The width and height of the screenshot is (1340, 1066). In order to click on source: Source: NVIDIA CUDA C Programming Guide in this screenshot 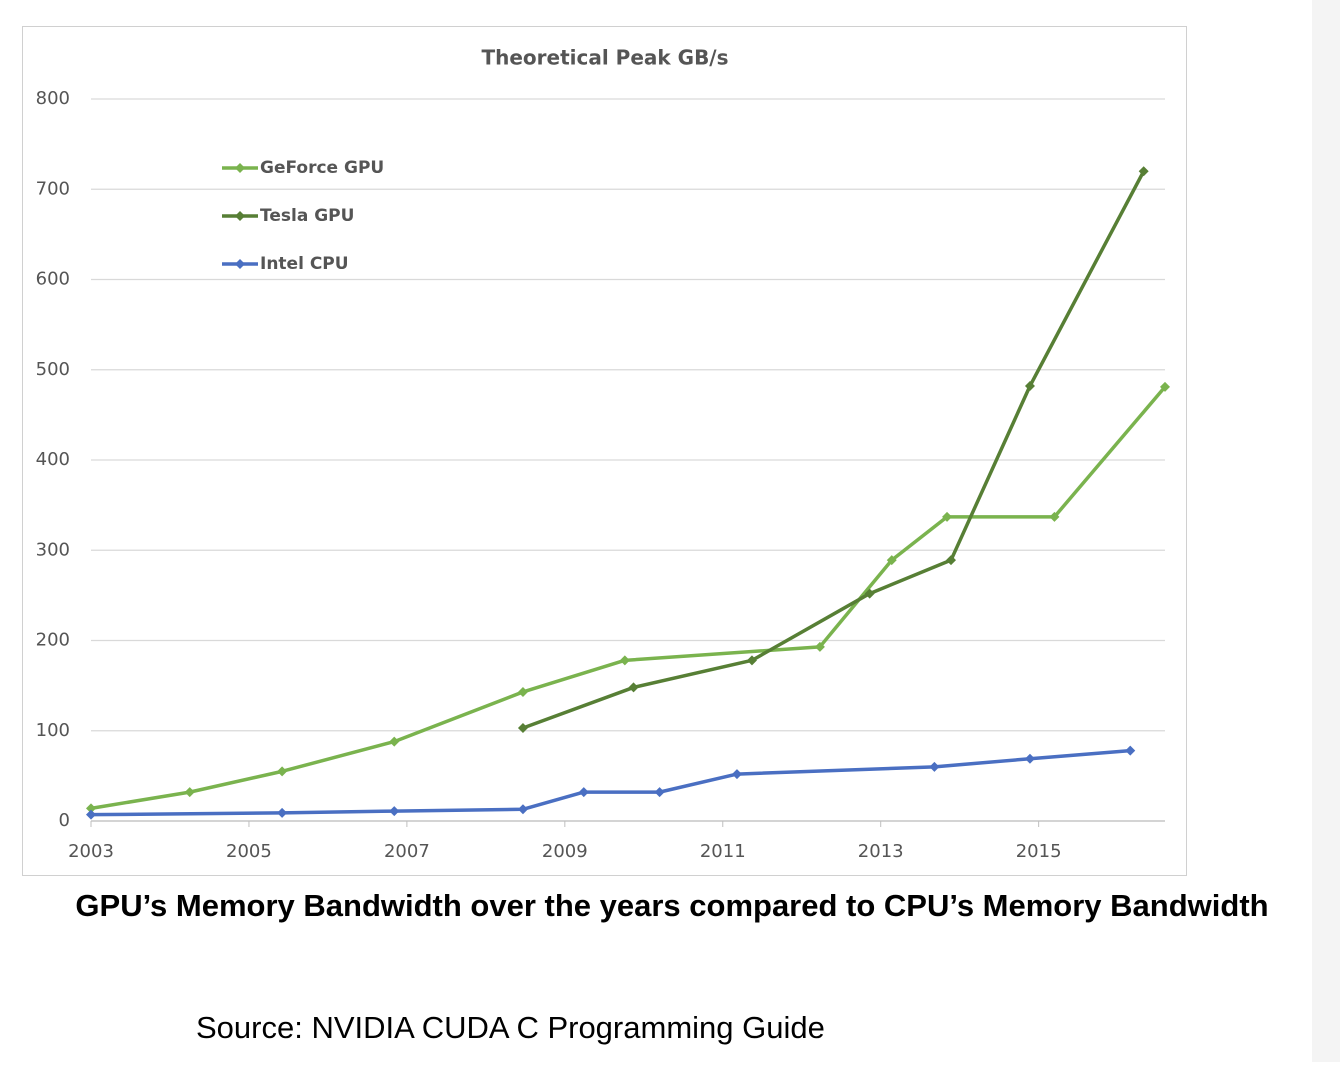, I will do `click(510, 1027)`.